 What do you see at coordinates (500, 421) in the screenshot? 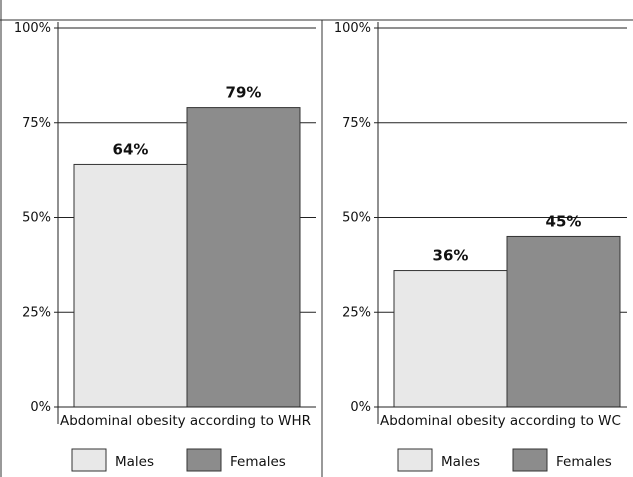
I see `x-category-label: Abdominal obesity according to WC` at bounding box center [500, 421].